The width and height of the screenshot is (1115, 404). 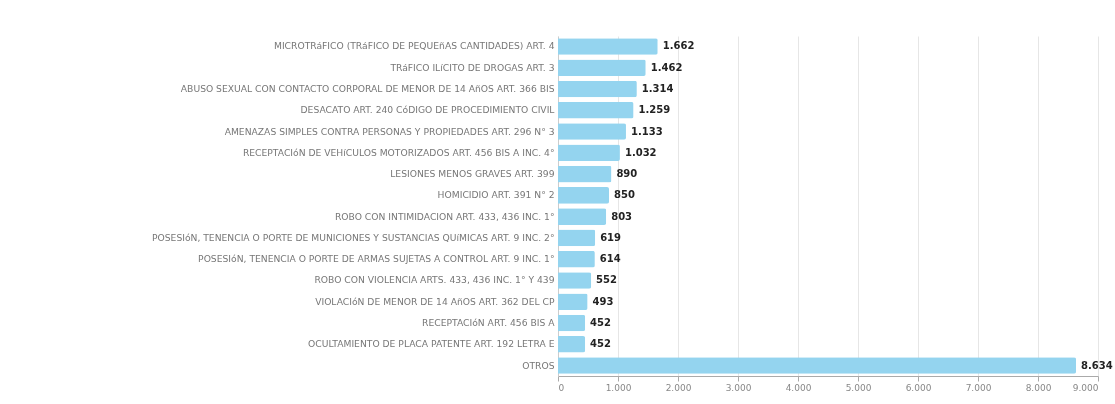 I want to click on y-tick-label: ROBO CON VIOLENCIA ARTS. 433, 436 INC. 1° Y 439, so click(x=434, y=280).